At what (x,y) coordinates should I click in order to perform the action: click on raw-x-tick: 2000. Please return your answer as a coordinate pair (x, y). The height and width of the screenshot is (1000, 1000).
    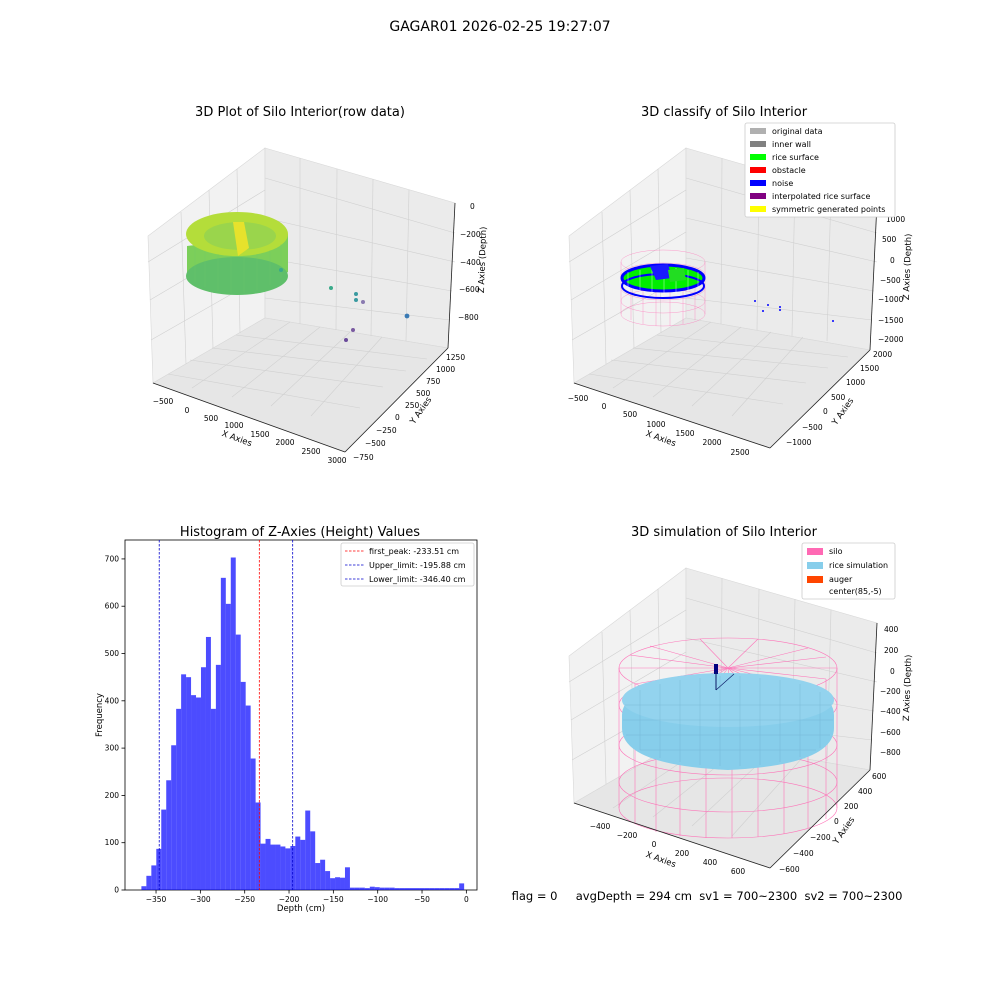
    Looking at the image, I should click on (284, 442).